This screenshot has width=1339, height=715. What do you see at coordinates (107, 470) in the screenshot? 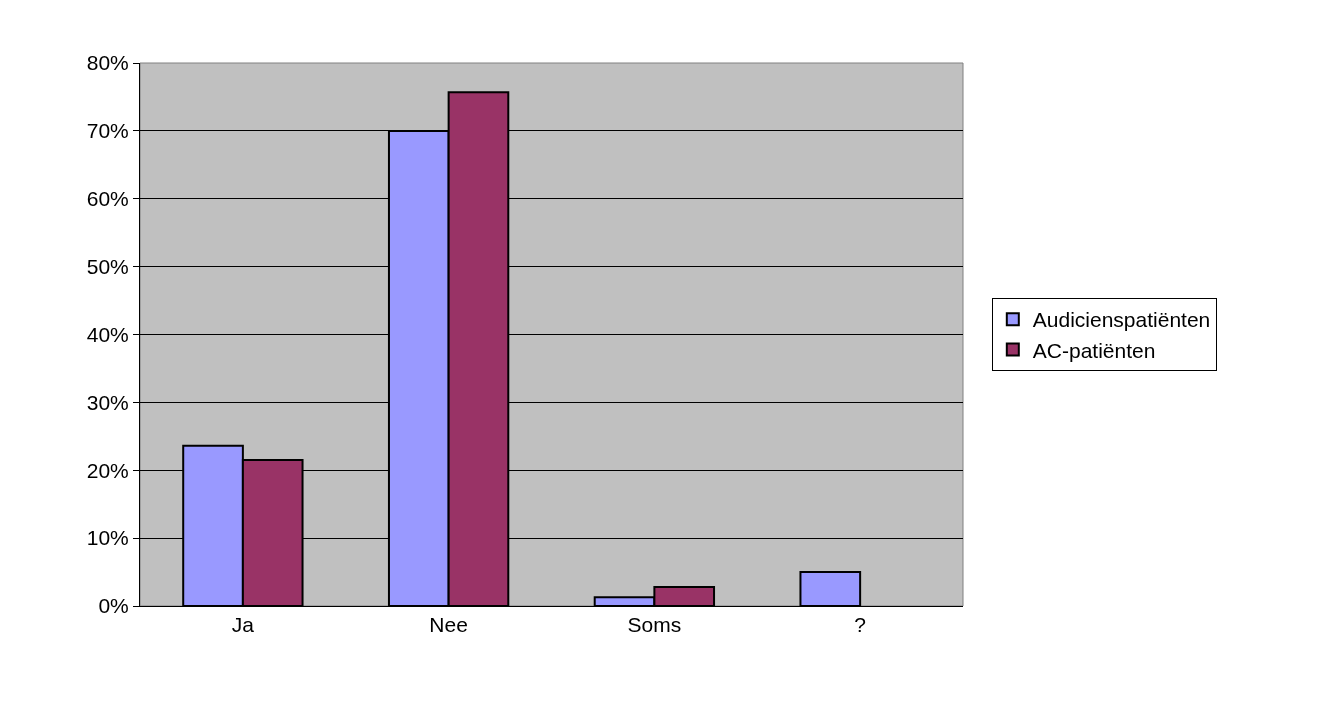
I see `y-tick-label: 20%` at bounding box center [107, 470].